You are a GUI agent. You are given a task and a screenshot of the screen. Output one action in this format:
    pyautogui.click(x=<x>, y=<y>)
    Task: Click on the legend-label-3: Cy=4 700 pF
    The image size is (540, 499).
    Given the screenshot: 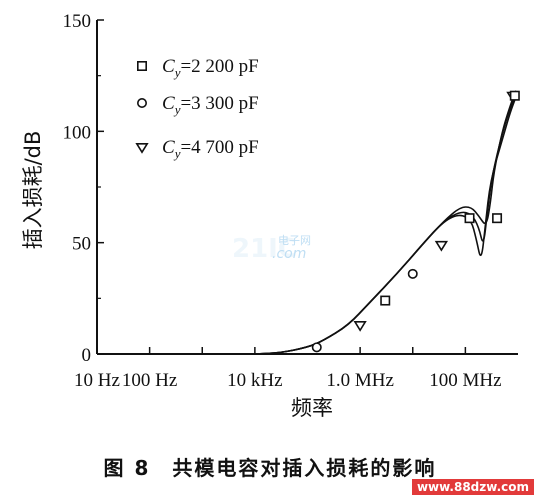 What is the action you would take?
    pyautogui.click(x=210, y=149)
    